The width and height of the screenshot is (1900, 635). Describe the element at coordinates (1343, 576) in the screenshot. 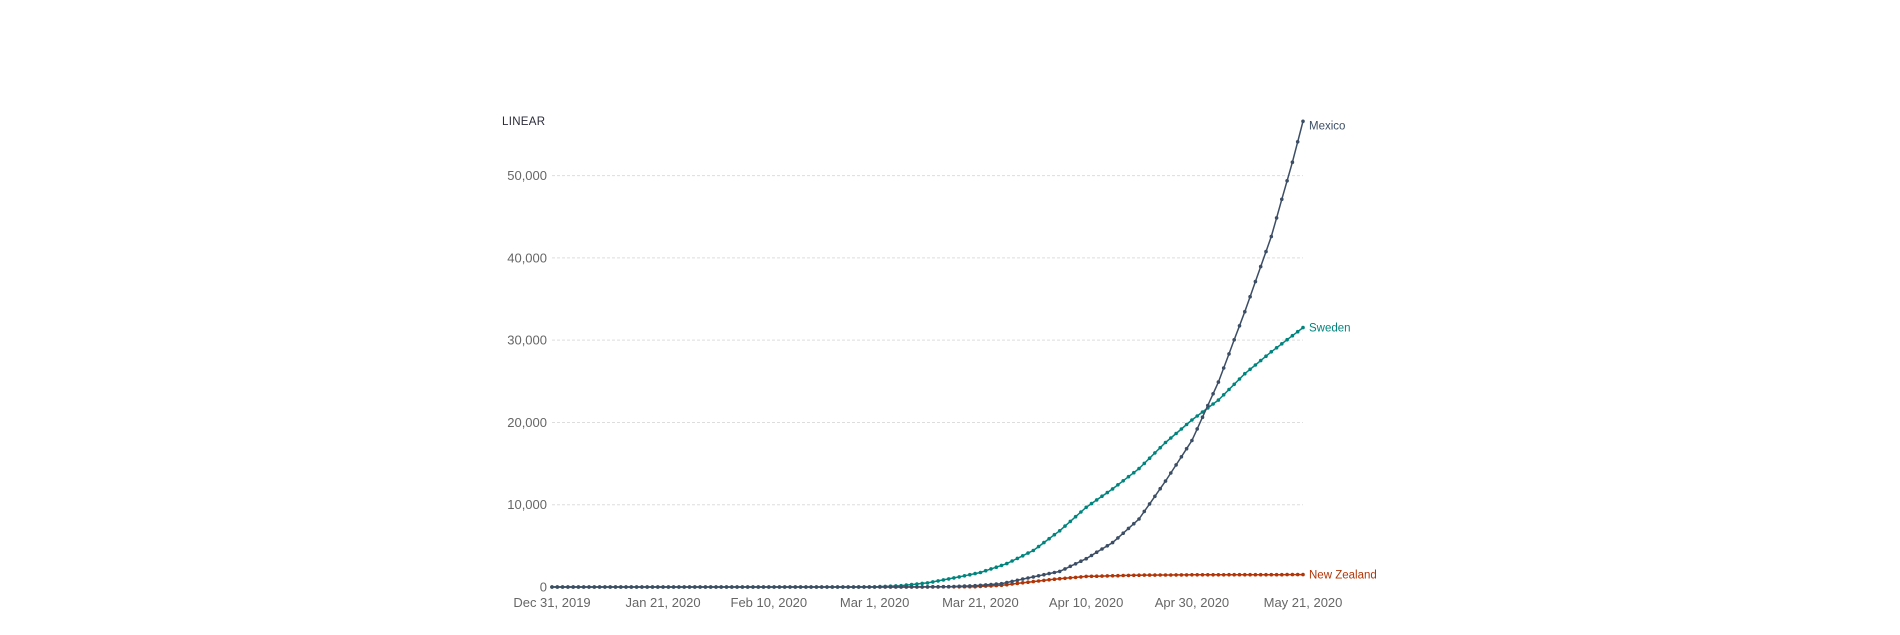

I see `series-end-label: New Zealand` at that location.